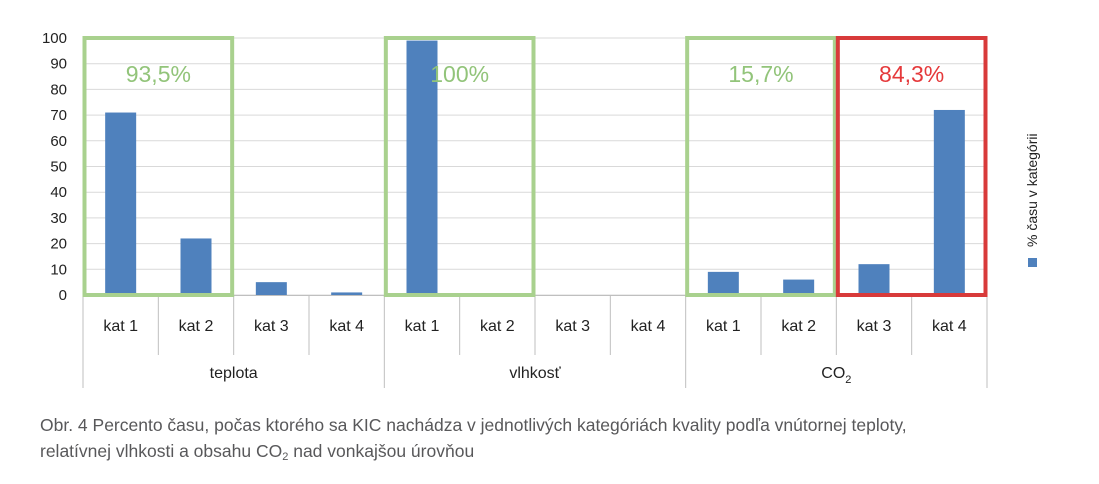 The image size is (1099, 484). Describe the element at coordinates (58, 218) in the screenshot. I see `y-tick-label: 30` at that location.